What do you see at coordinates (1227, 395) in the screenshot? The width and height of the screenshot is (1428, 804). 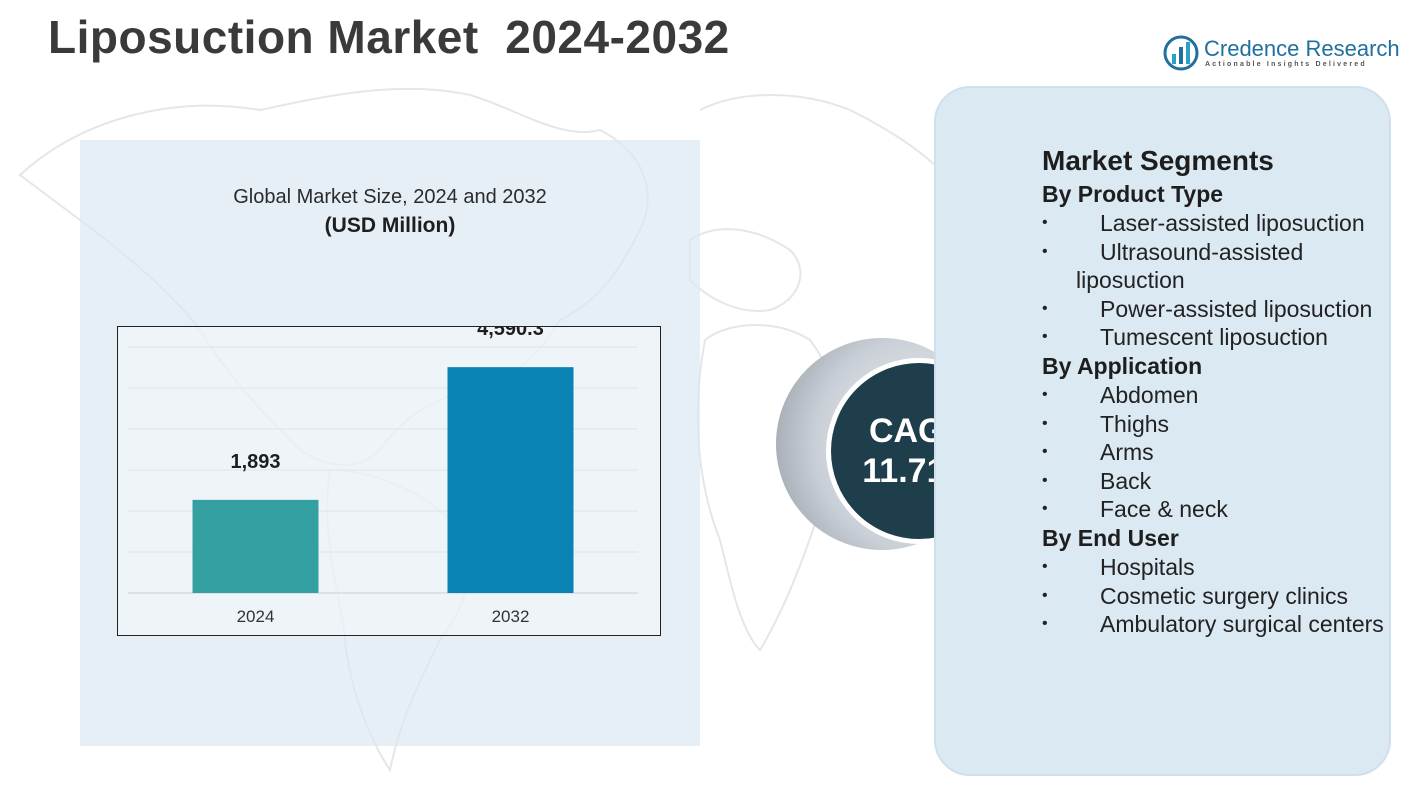 I see `segment-item: • Abdomen` at bounding box center [1227, 395].